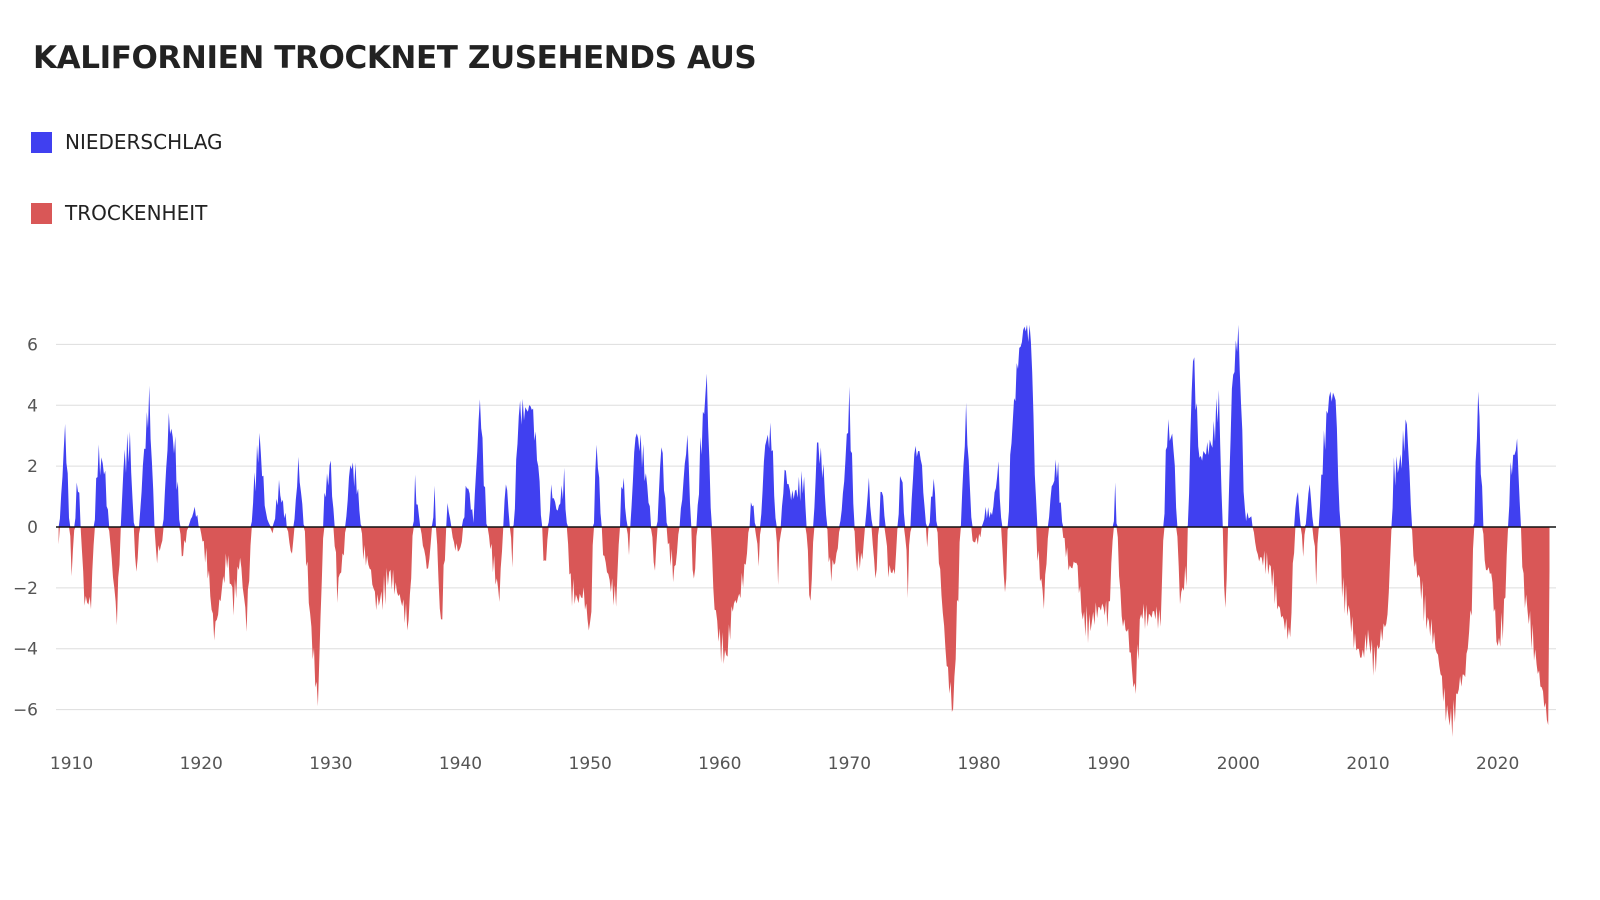  I want to click on legend-item-niederschlag: NIEDERSCHLAG, so click(127, 142).